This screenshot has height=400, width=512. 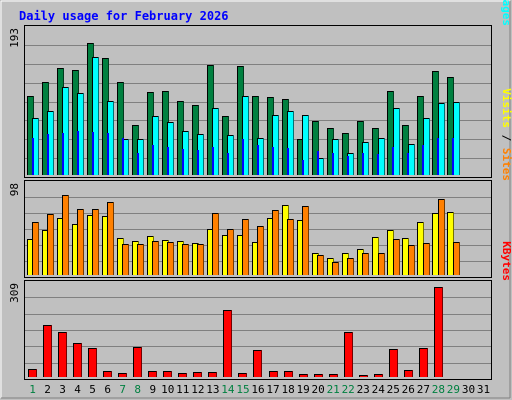 I want to click on day-label: 21, so click(x=333, y=389).